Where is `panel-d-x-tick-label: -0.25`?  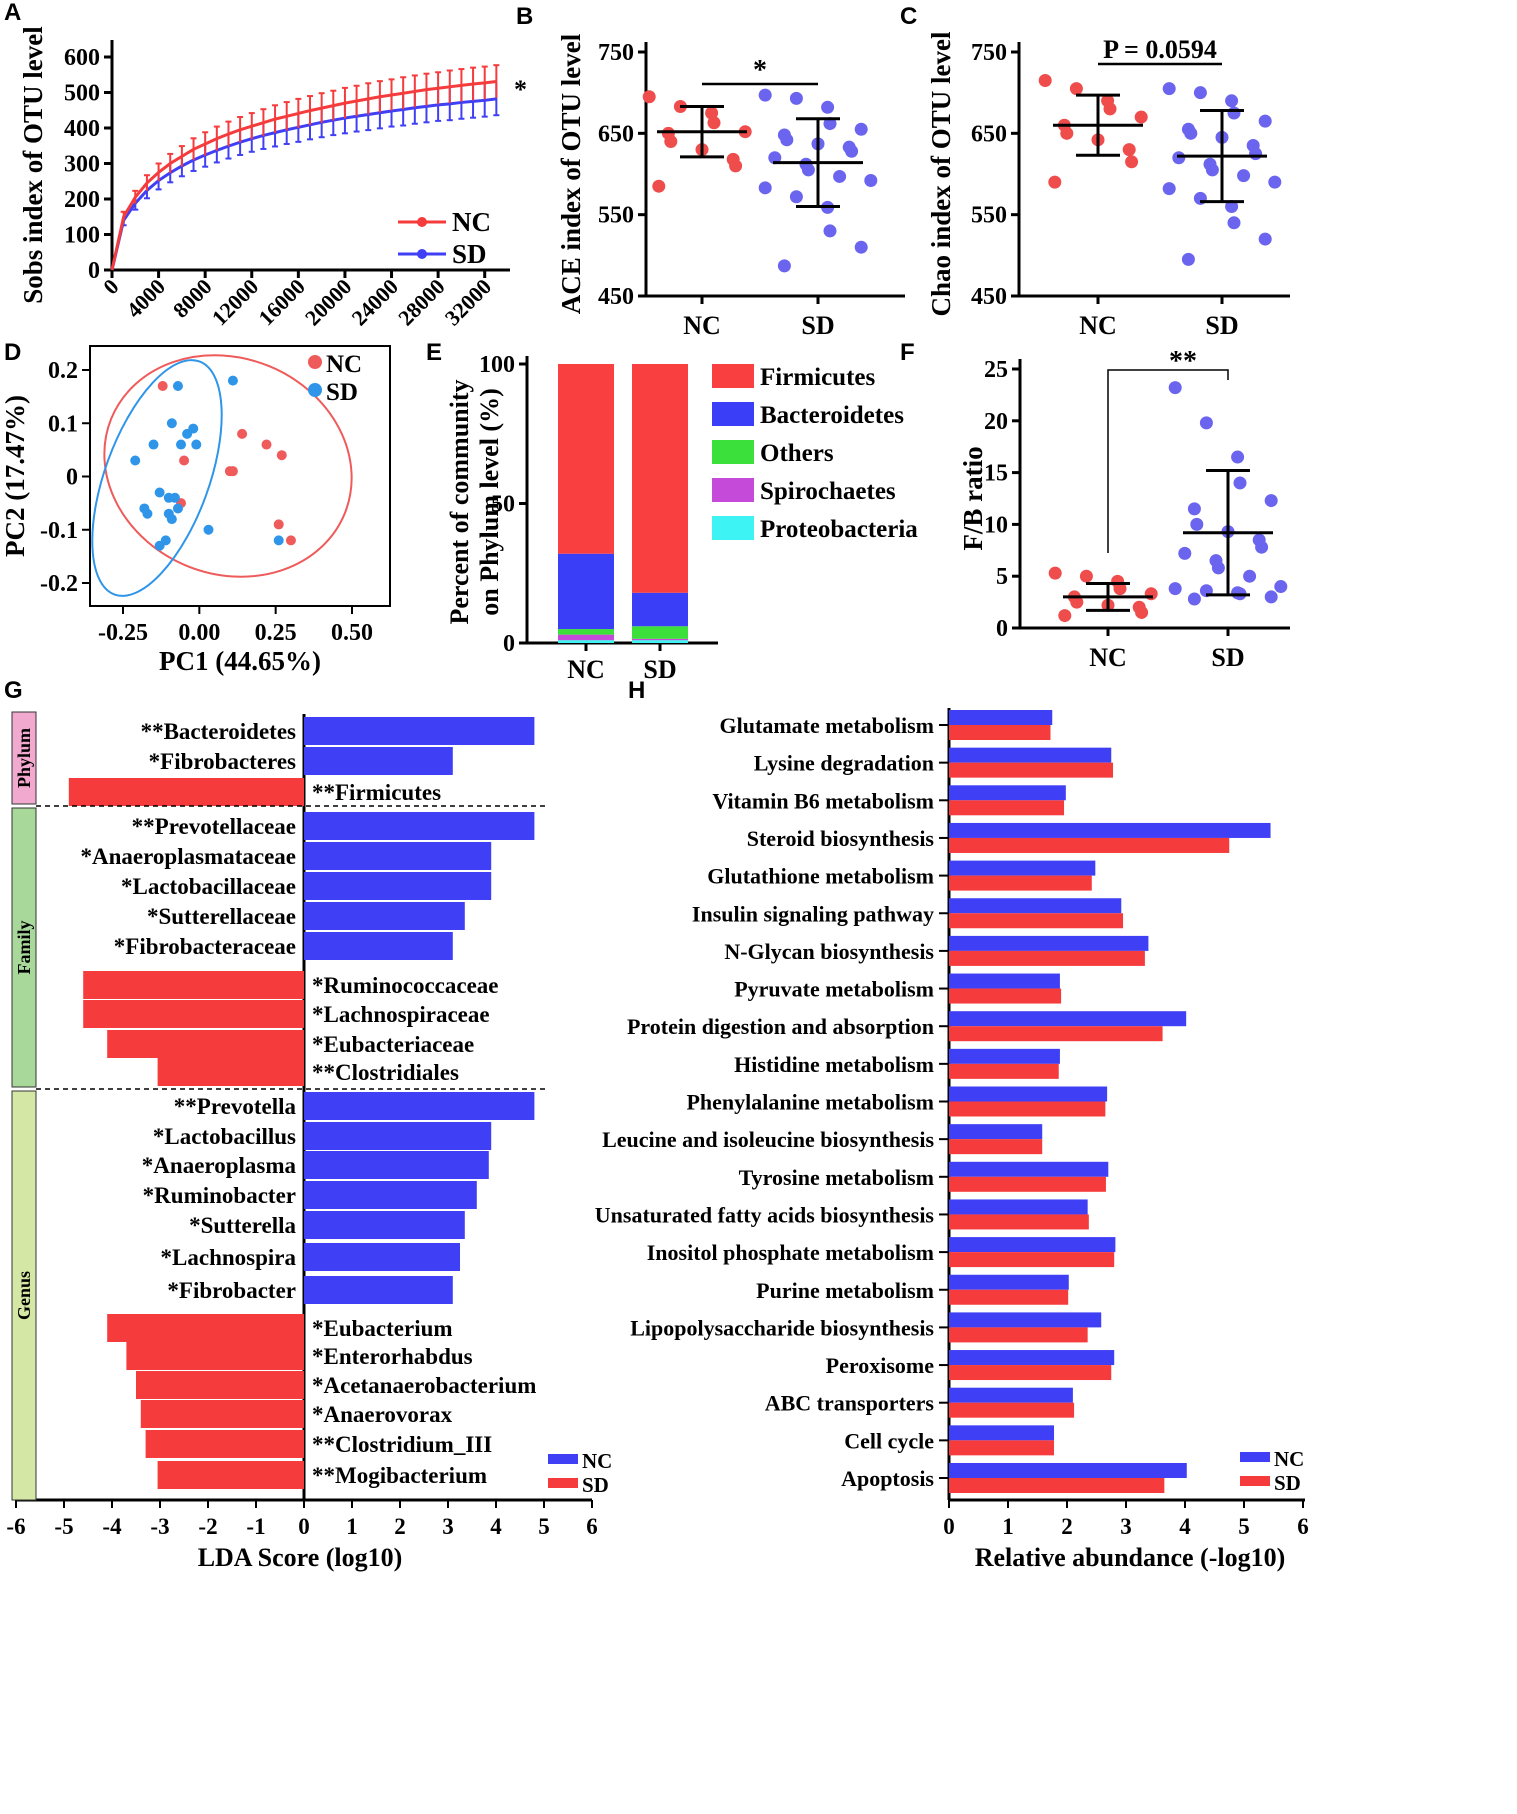
panel-d-x-tick-label: -0.25 is located at coordinates (123, 633).